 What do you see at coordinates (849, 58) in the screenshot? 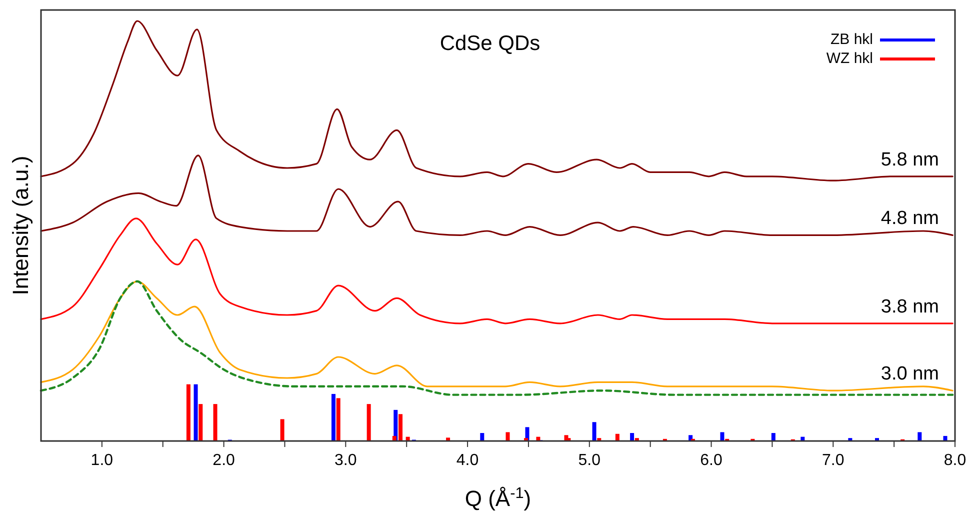
I see `legend-label: WZ hkl` at bounding box center [849, 58].